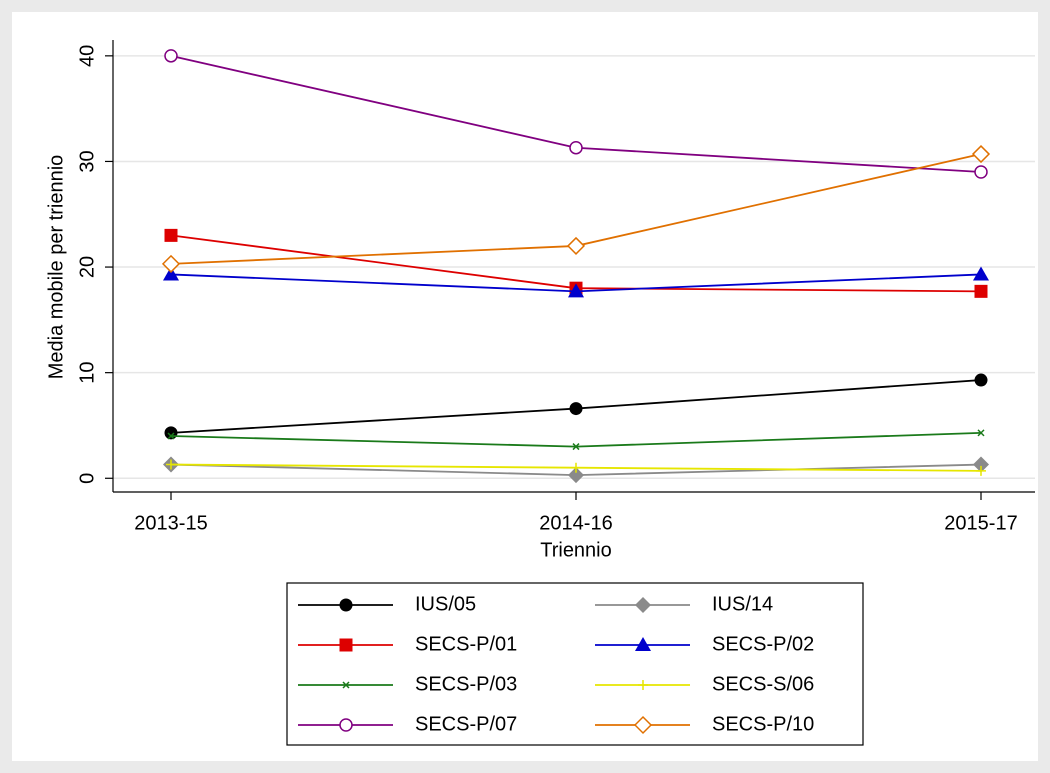  I want to click on legend-label: SECS-P/02, so click(763, 644).